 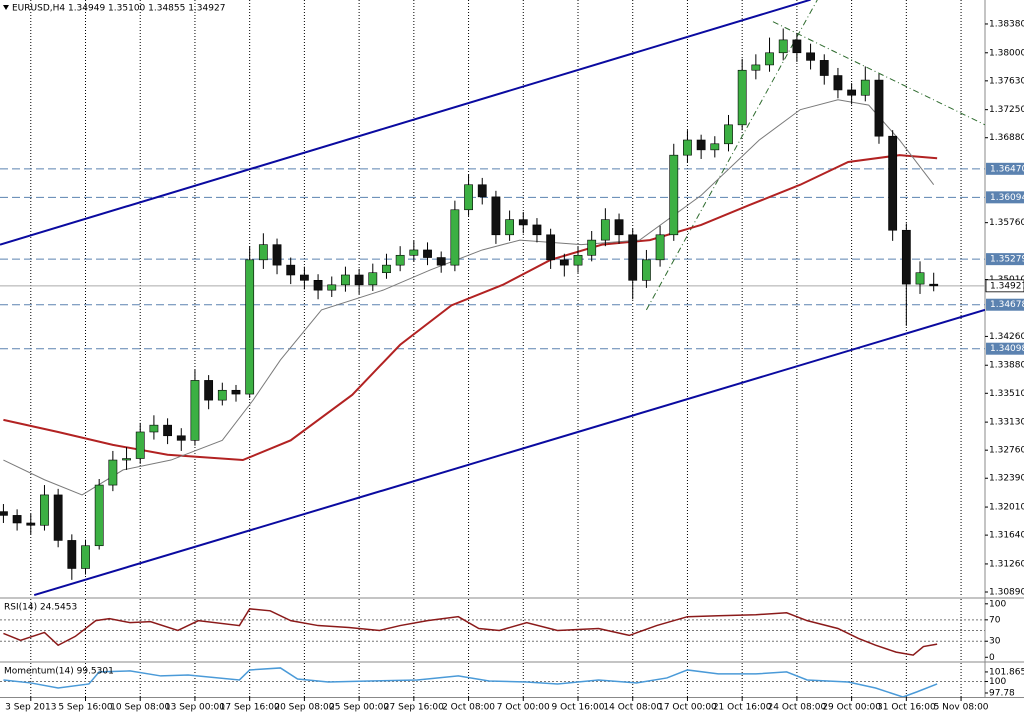 I want to click on y-tick-label: 1.32390, so click(x=1006, y=479).